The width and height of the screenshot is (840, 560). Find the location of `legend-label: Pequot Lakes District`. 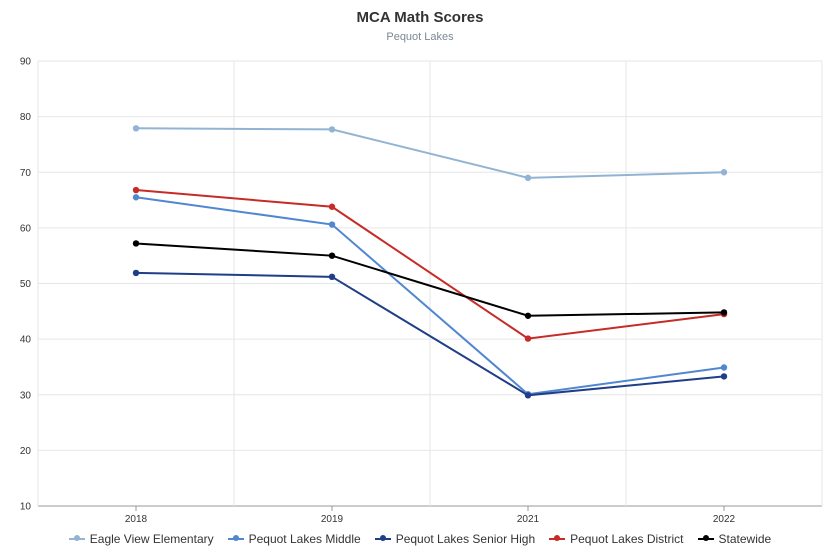

legend-label: Pequot Lakes District is located at coordinates (627, 539).